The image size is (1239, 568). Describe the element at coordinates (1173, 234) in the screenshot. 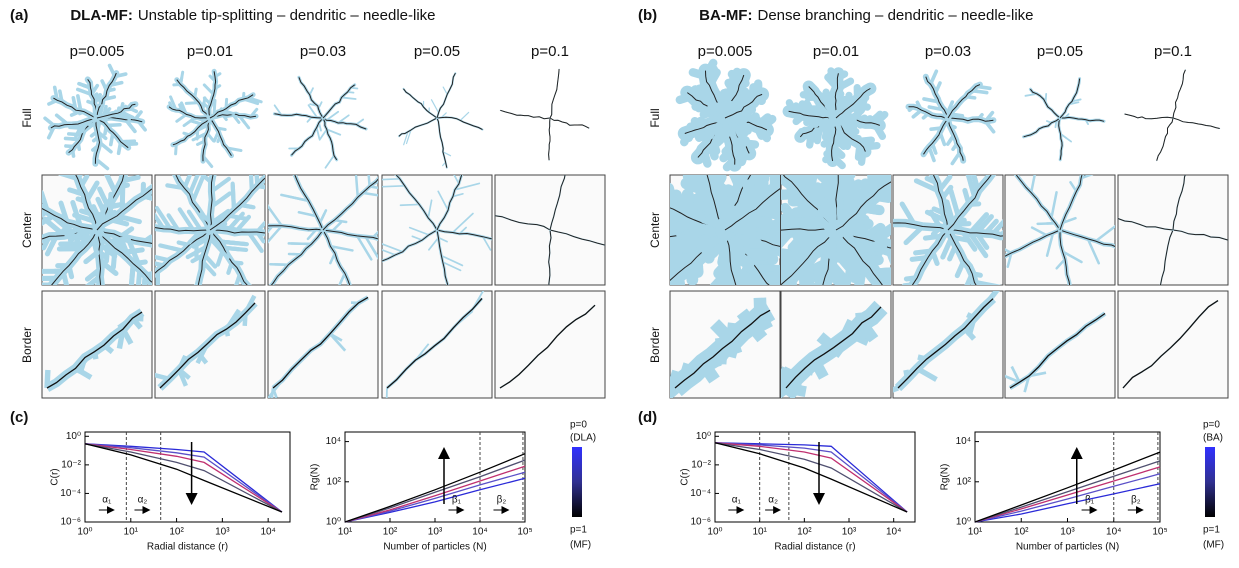

I see `pattern-cell` at that location.